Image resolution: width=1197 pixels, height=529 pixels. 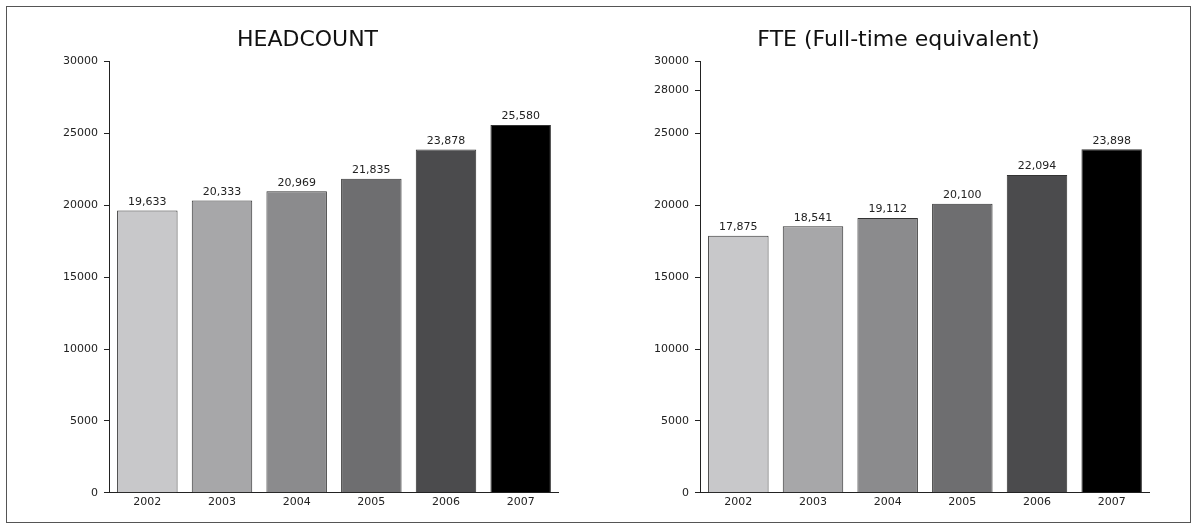 I want to click on data-label: 17,875, so click(x=738, y=227).